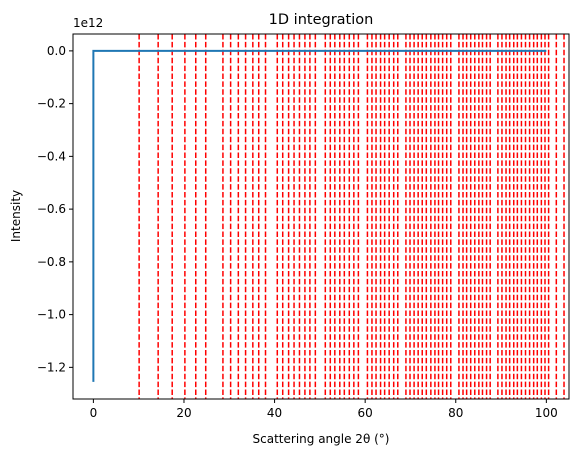 The height and width of the screenshot is (460, 578). Describe the element at coordinates (51, 156) in the screenshot. I see `y-tick-label: −0.4` at that location.